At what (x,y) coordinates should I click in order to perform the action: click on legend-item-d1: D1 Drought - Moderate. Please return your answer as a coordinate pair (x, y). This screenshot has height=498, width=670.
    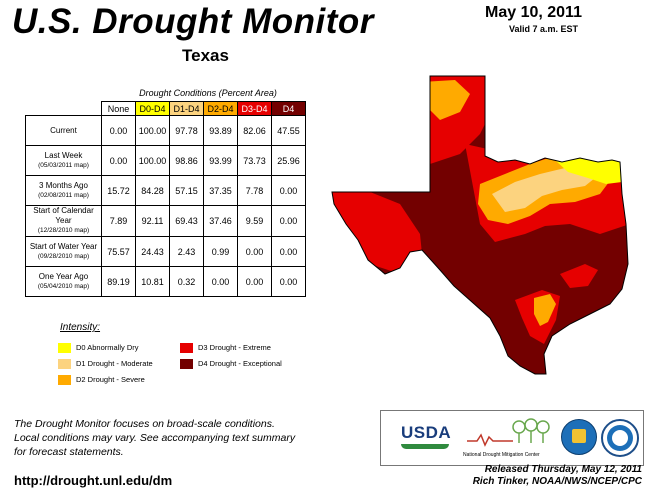
    Looking at the image, I should click on (105, 364).